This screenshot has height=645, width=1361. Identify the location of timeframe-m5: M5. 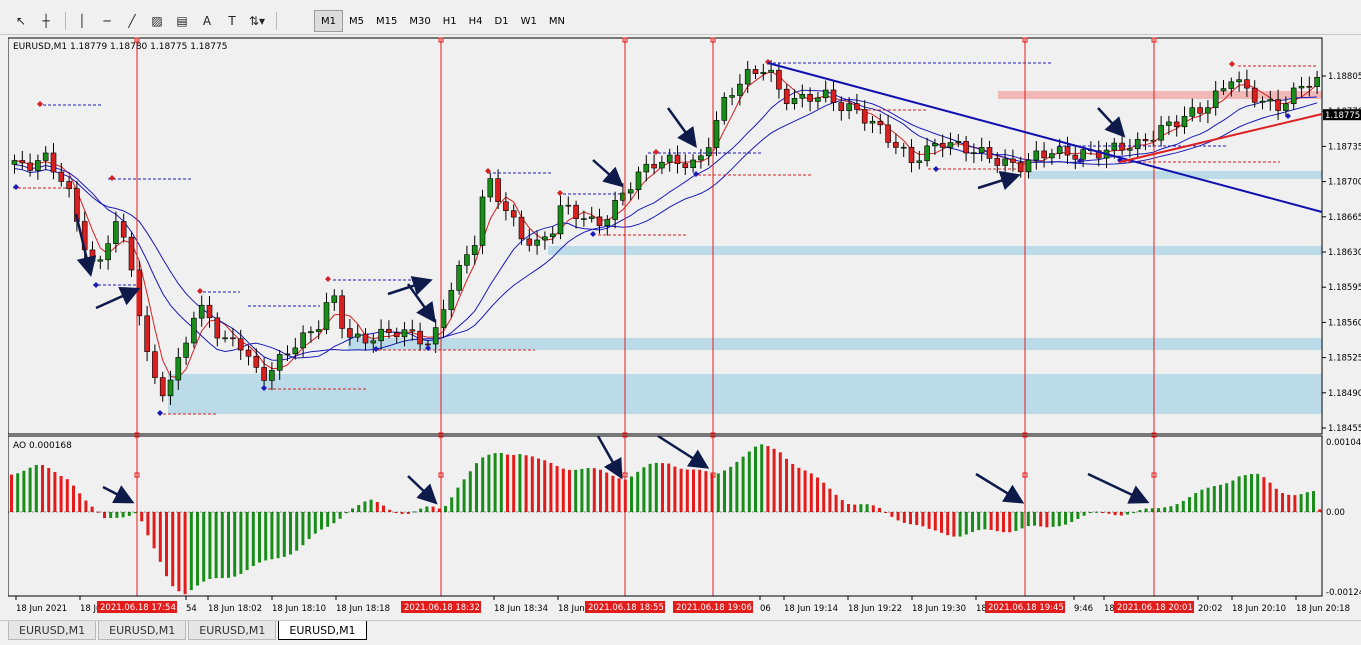
(356, 21).